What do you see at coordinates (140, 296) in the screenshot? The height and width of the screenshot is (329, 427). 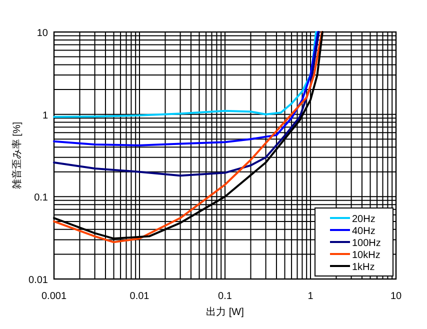 I see `x-tick-label: 0.01` at bounding box center [140, 296].